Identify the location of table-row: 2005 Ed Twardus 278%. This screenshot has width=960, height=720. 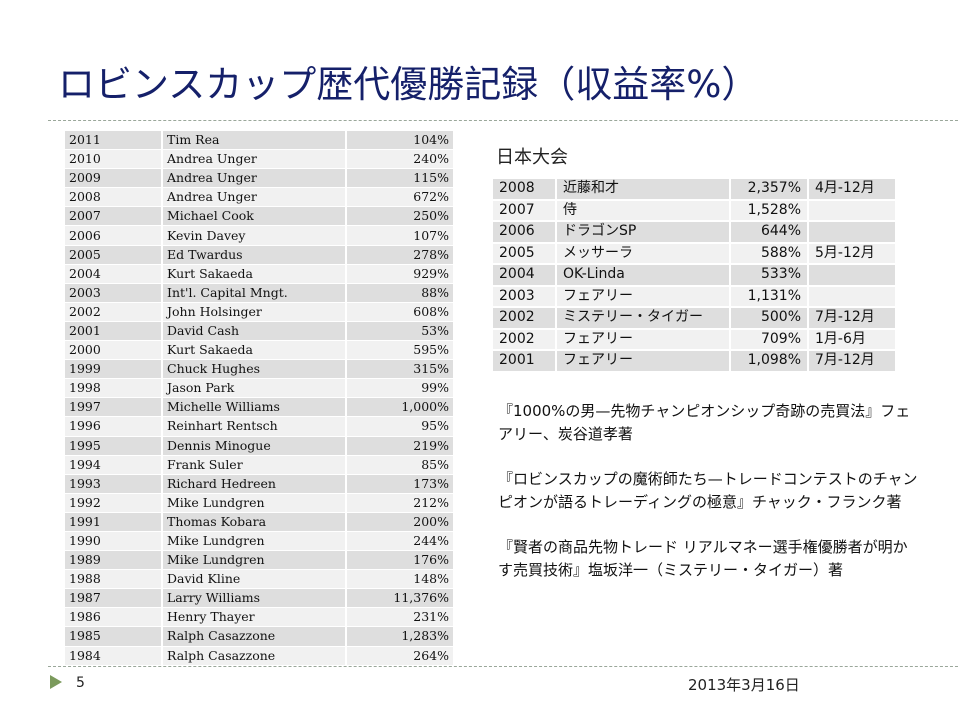
(259, 255).